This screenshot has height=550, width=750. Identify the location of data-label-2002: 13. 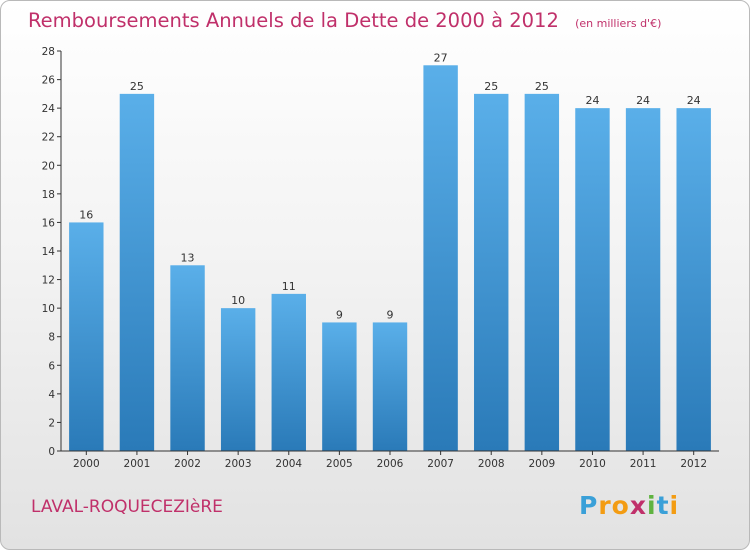
(188, 257).